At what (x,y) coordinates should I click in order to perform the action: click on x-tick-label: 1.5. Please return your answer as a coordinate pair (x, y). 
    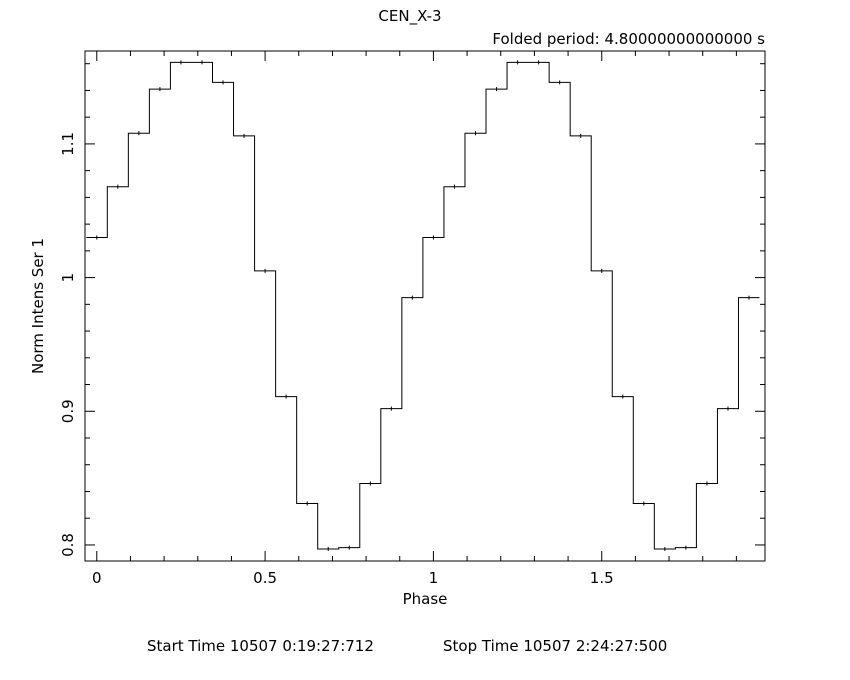
    Looking at the image, I should click on (602, 578).